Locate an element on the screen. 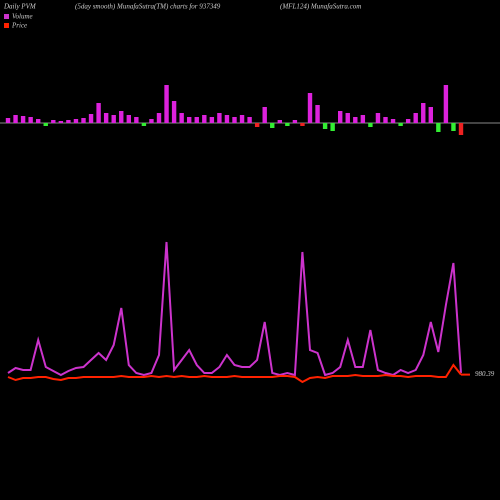 The height and width of the screenshot is (500, 500). series-line is located at coordinates (234, 373).